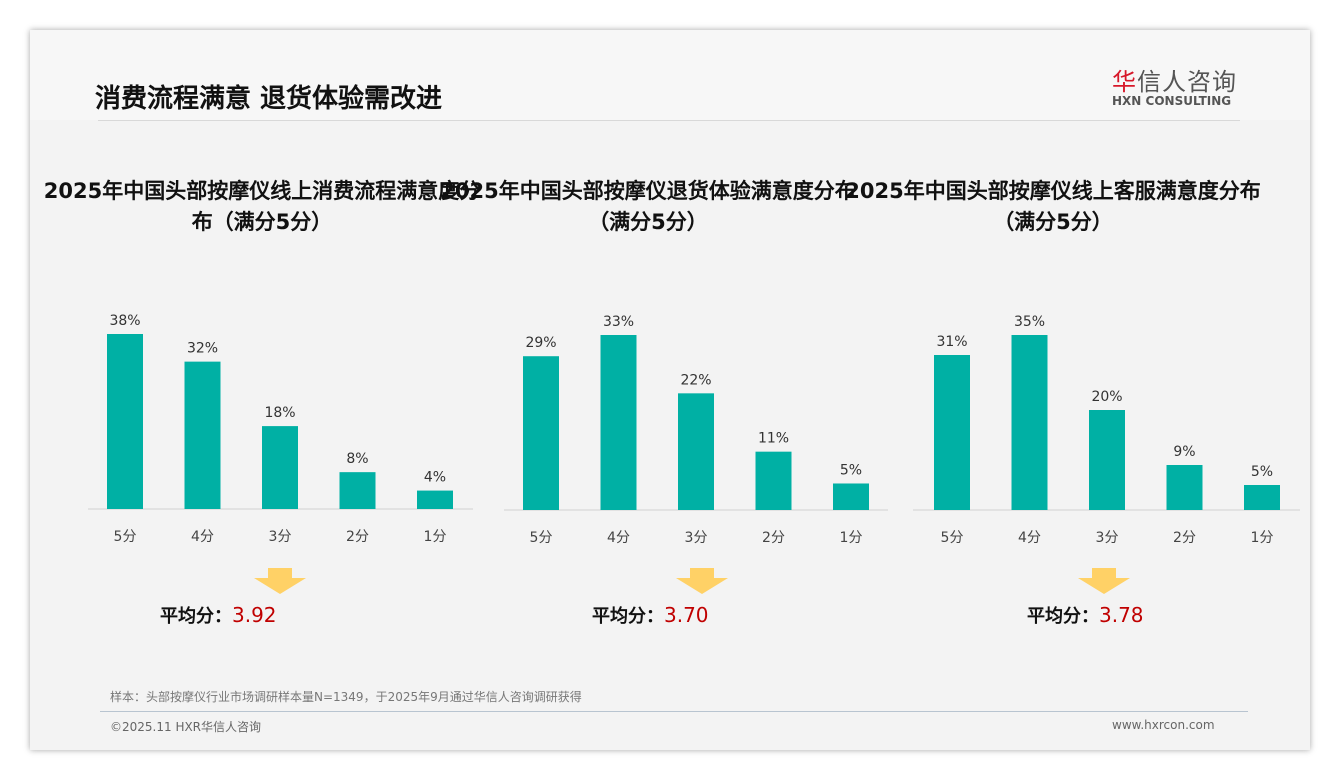 This screenshot has height=780, width=1340. Describe the element at coordinates (1124, 82) in the screenshot. I see `logo-red-char: 华` at that location.